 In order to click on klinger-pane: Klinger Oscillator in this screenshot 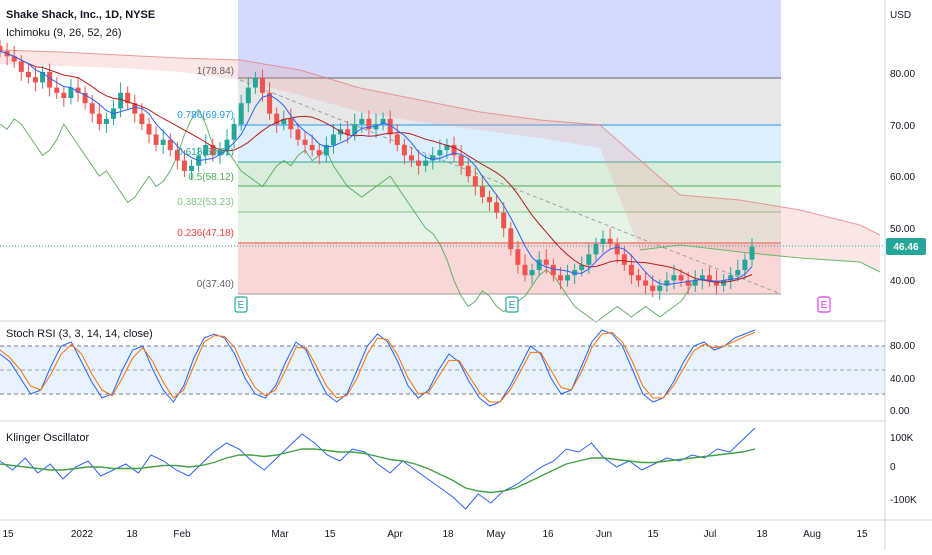, I will do `click(378, 468)`.